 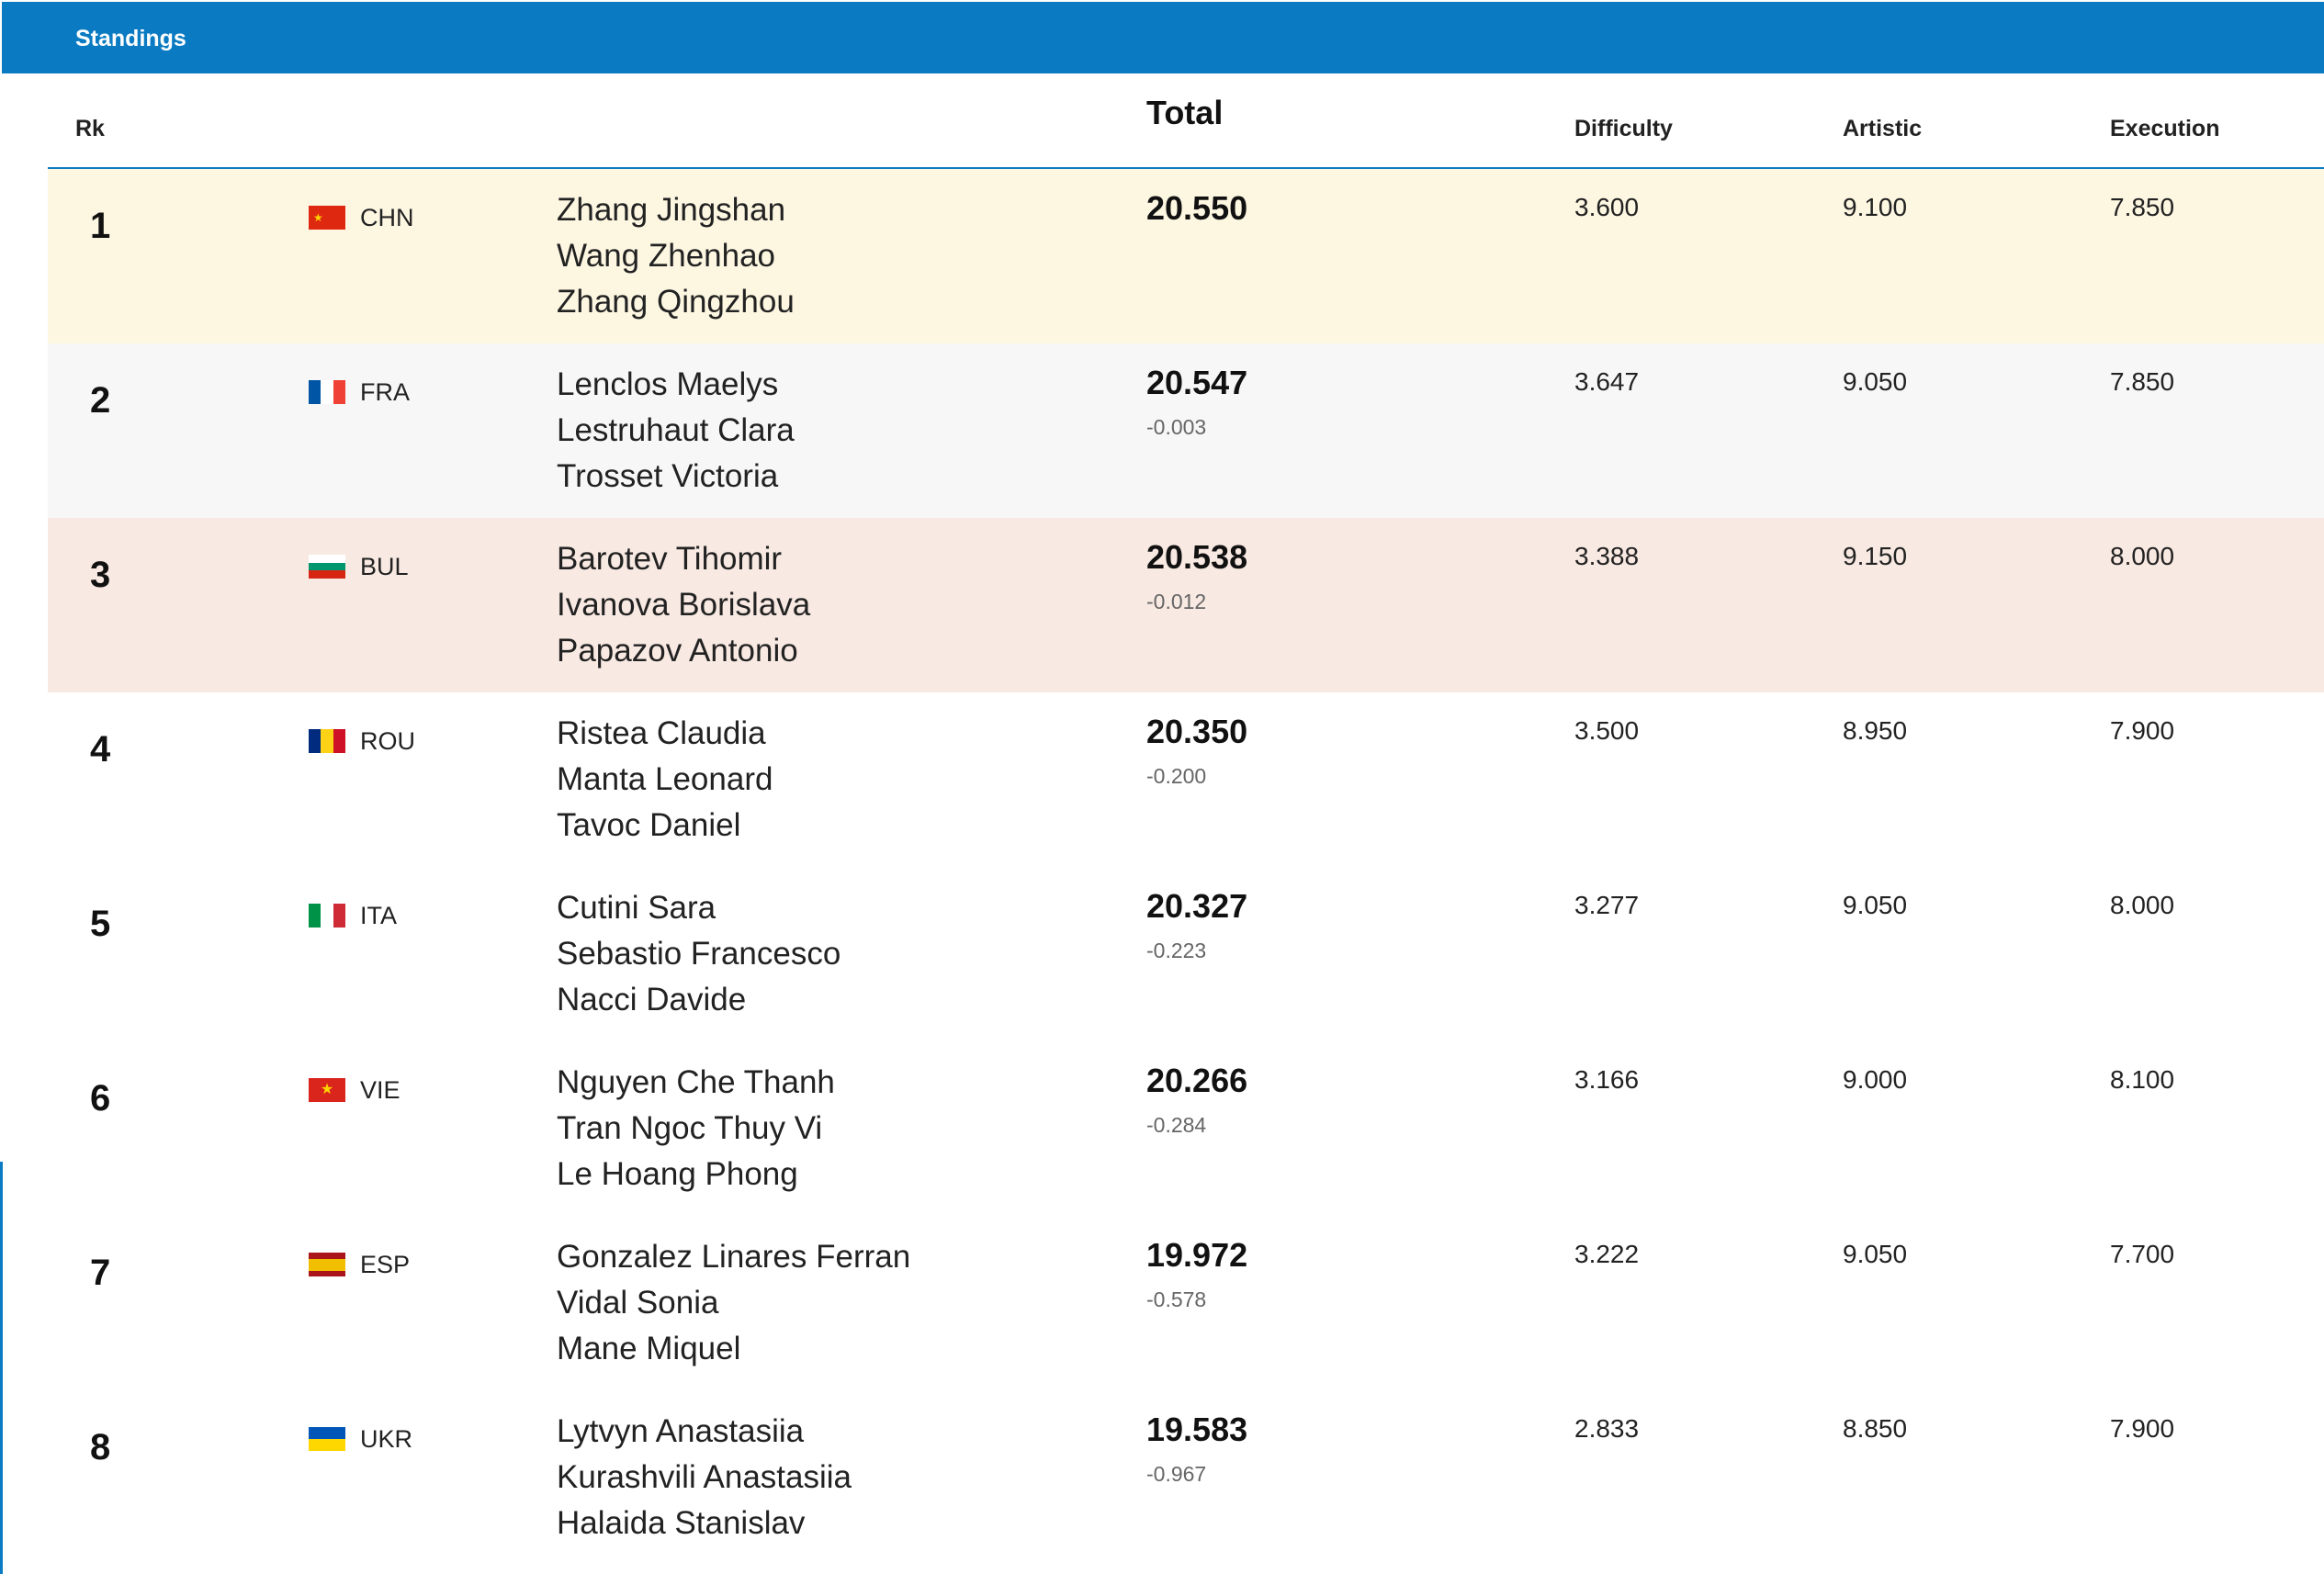 What do you see at coordinates (327, 1264) in the screenshot?
I see `spain-flag-icon` at bounding box center [327, 1264].